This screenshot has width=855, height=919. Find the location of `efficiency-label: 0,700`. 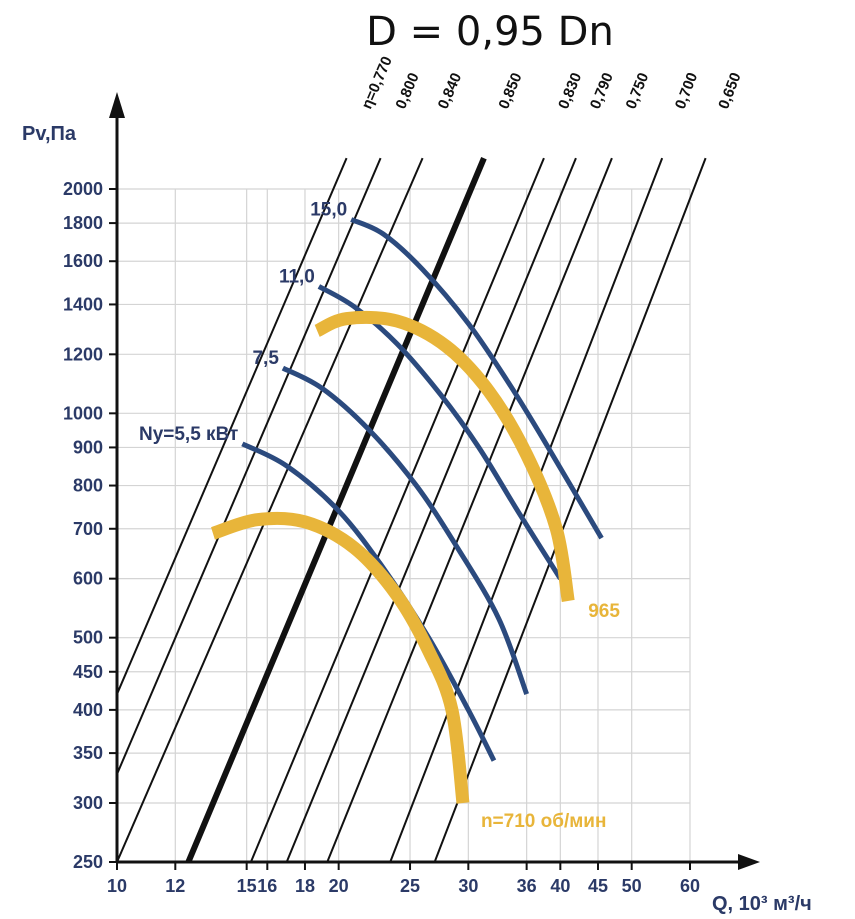

efficiency-label: 0,700 is located at coordinates (686, 90).